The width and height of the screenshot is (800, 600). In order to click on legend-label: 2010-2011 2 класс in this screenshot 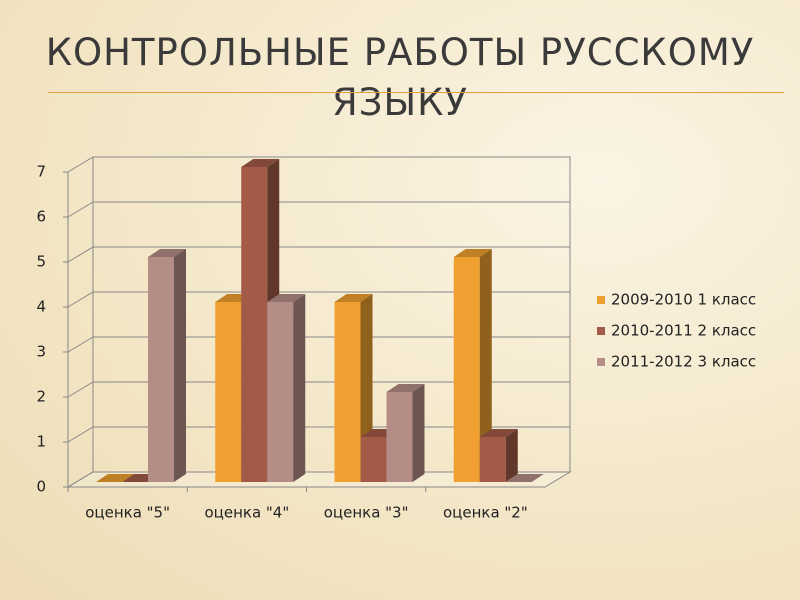, I will do `click(683, 331)`.